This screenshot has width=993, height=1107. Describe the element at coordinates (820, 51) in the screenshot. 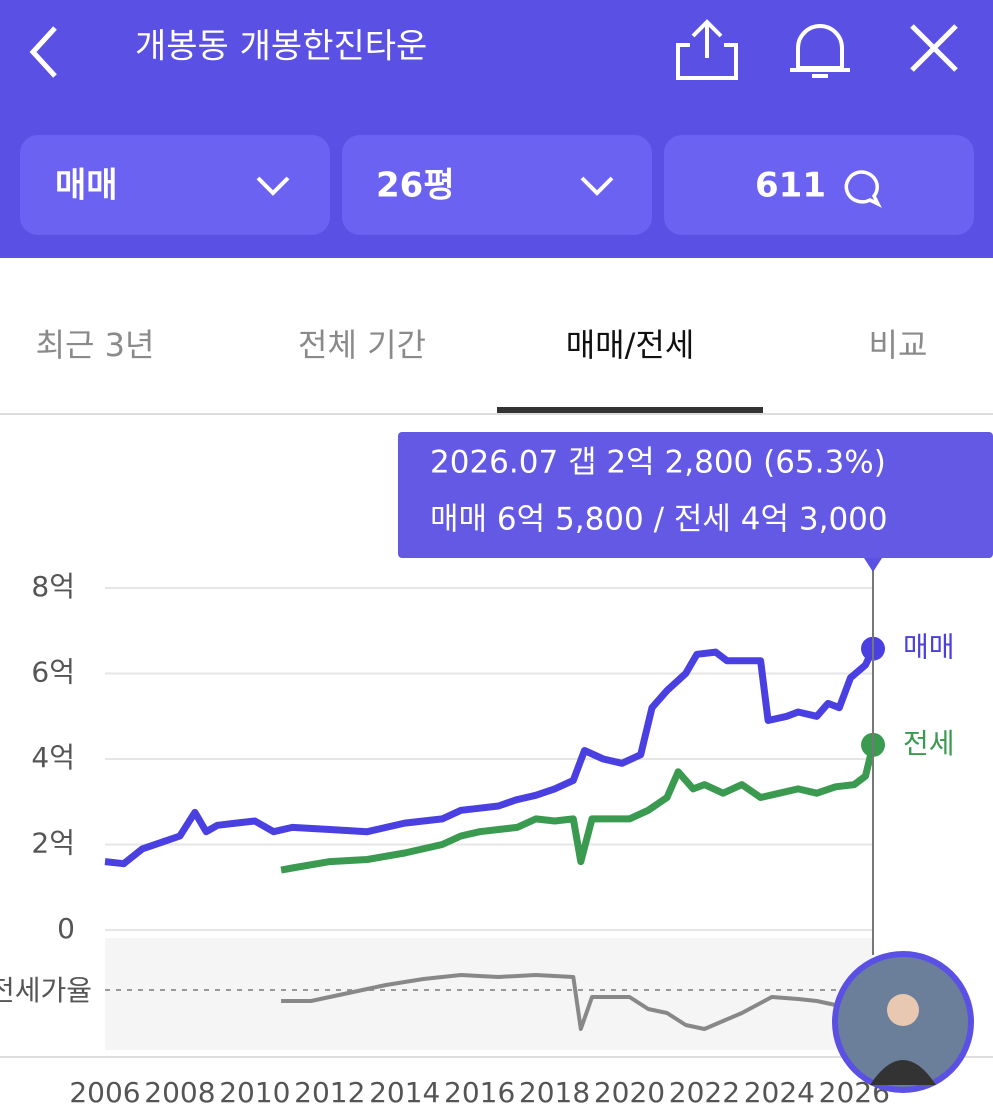

I see `alarm-button` at that location.